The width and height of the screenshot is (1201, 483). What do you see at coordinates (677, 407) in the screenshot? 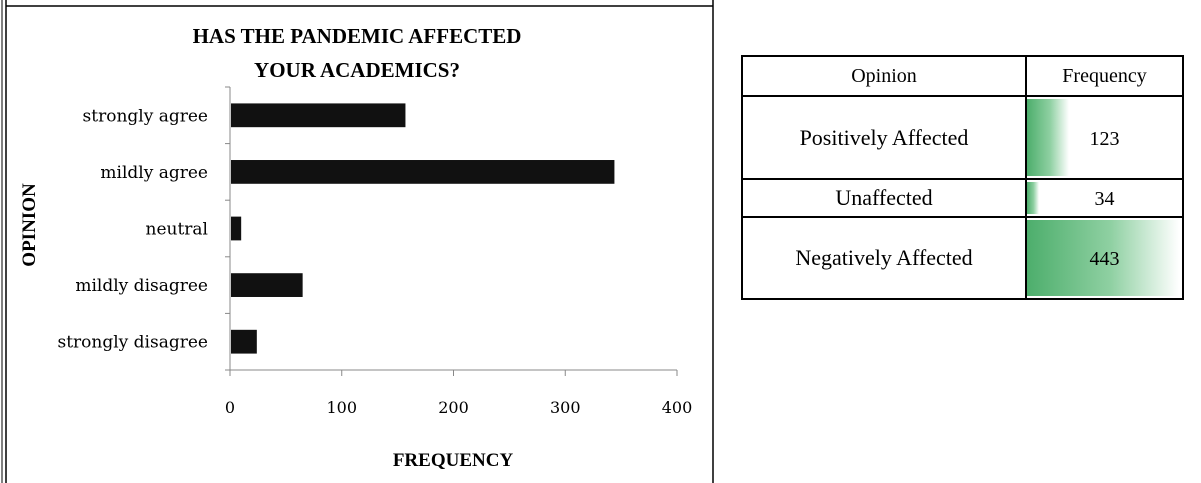
I see `x-tick-label: 400` at bounding box center [677, 407].